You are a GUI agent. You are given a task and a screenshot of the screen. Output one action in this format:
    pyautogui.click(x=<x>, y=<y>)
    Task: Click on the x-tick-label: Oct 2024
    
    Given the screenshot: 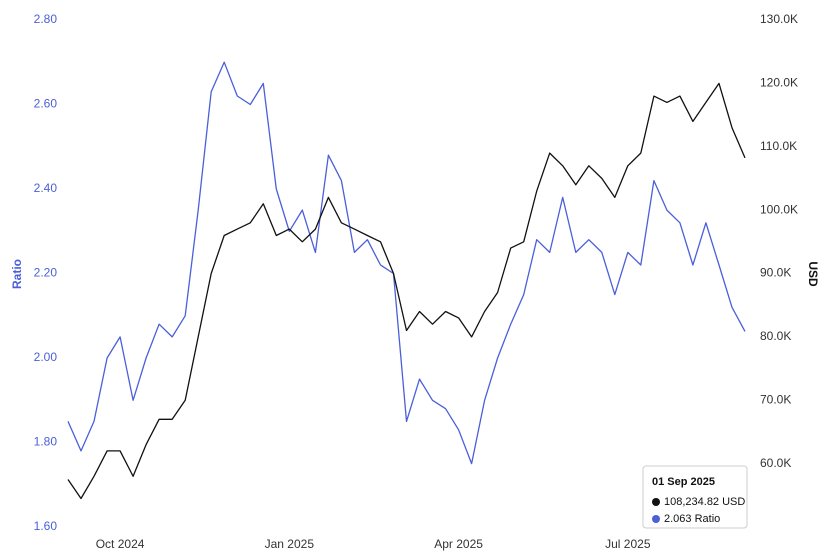 What is the action you would take?
    pyautogui.click(x=120, y=544)
    